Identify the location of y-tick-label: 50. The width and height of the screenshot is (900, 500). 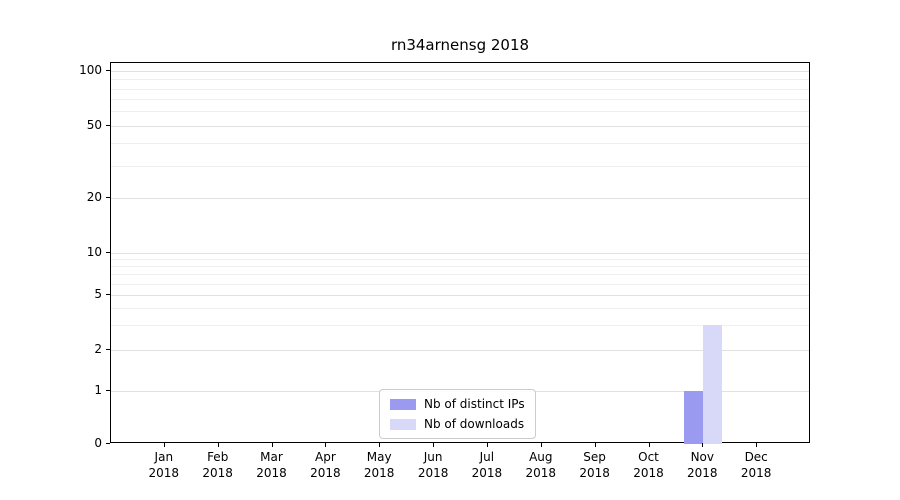
(94, 124).